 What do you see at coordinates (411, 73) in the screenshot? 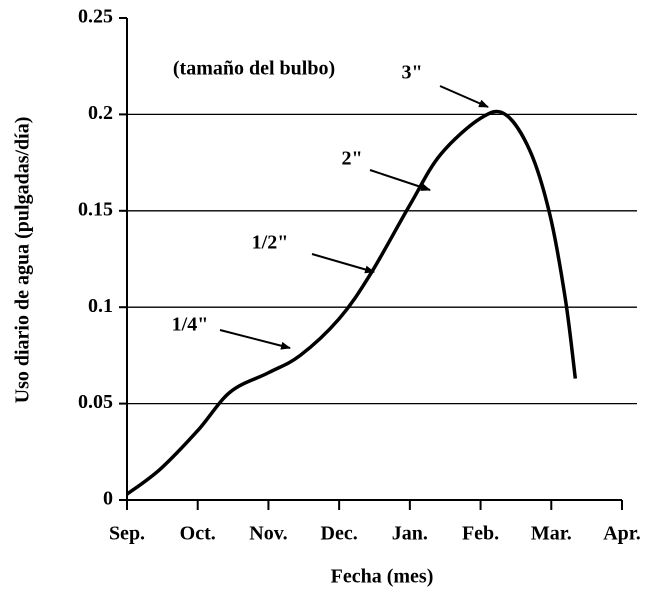
I see `annotation: 3"` at bounding box center [411, 73].